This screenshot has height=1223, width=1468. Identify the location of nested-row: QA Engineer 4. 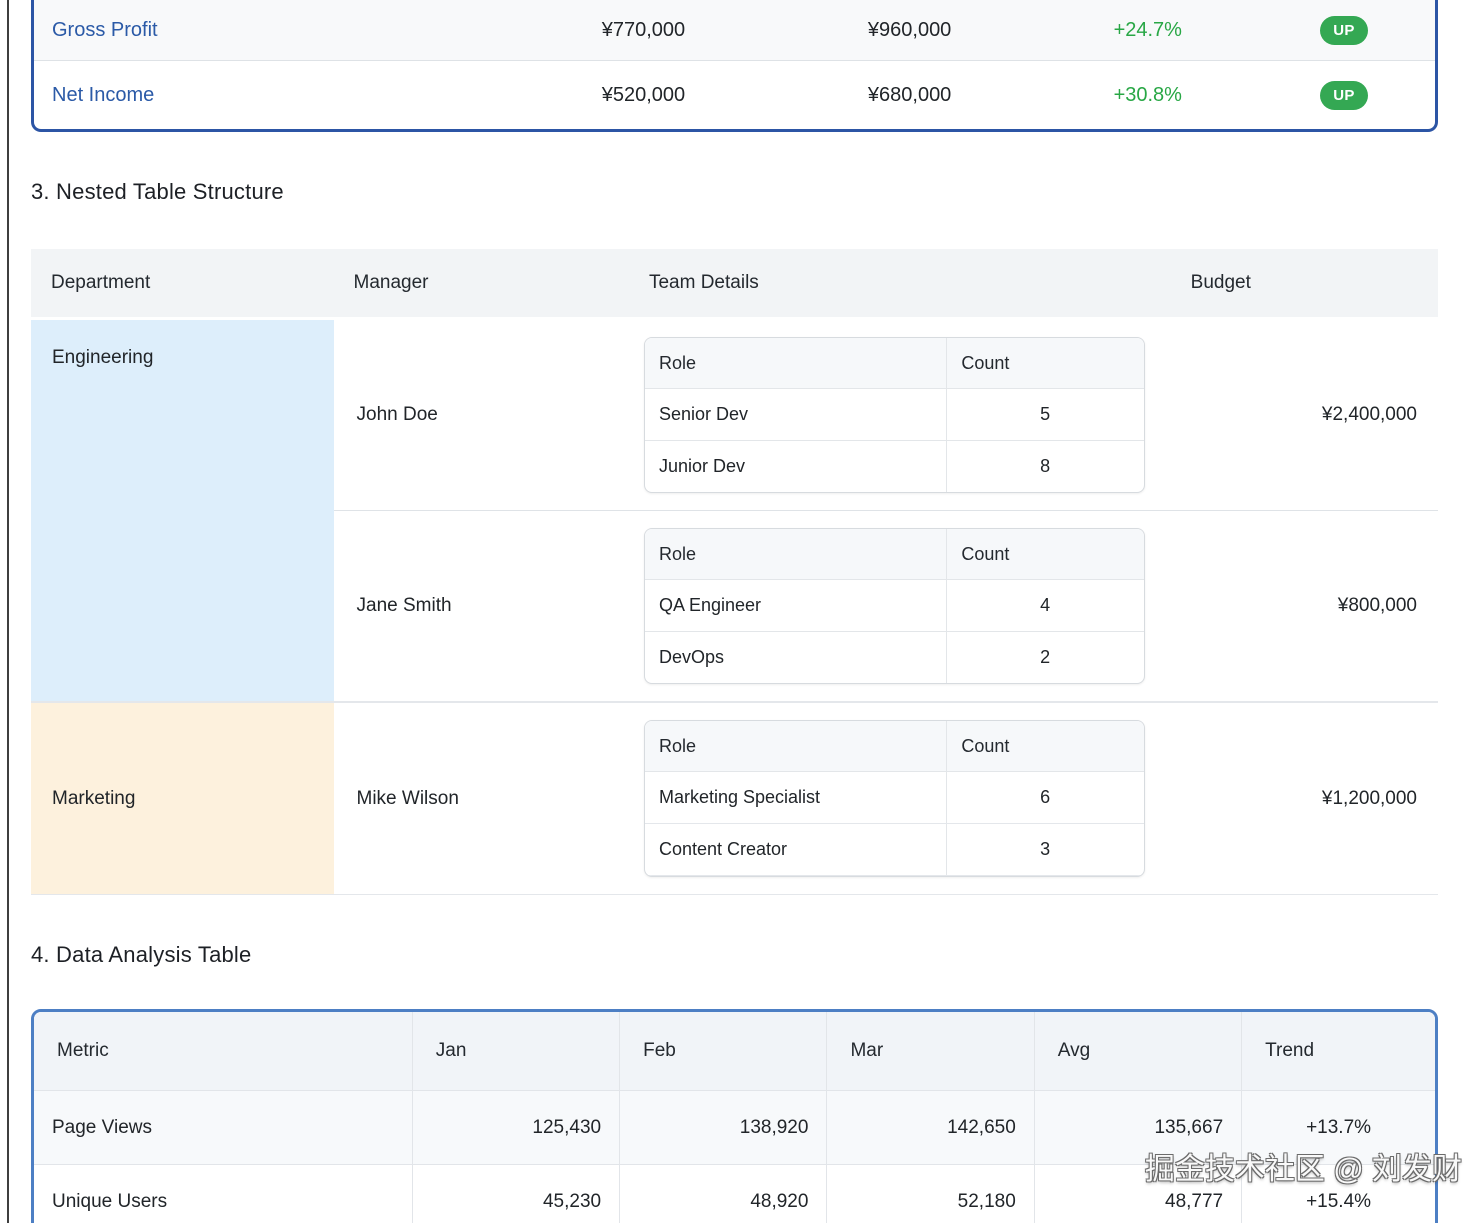
(894, 605).